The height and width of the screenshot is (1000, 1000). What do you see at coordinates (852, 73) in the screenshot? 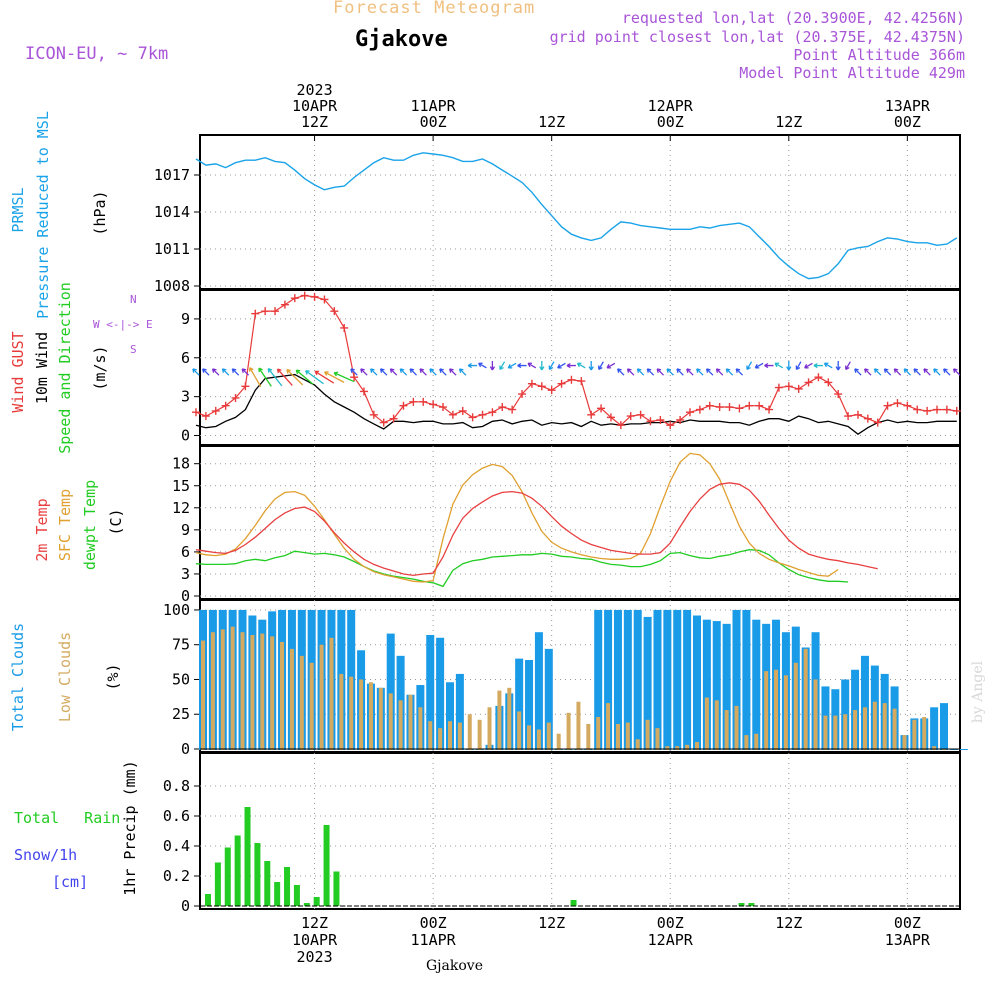
I see `info-line-4: Model Point Altitude 429m` at bounding box center [852, 73].